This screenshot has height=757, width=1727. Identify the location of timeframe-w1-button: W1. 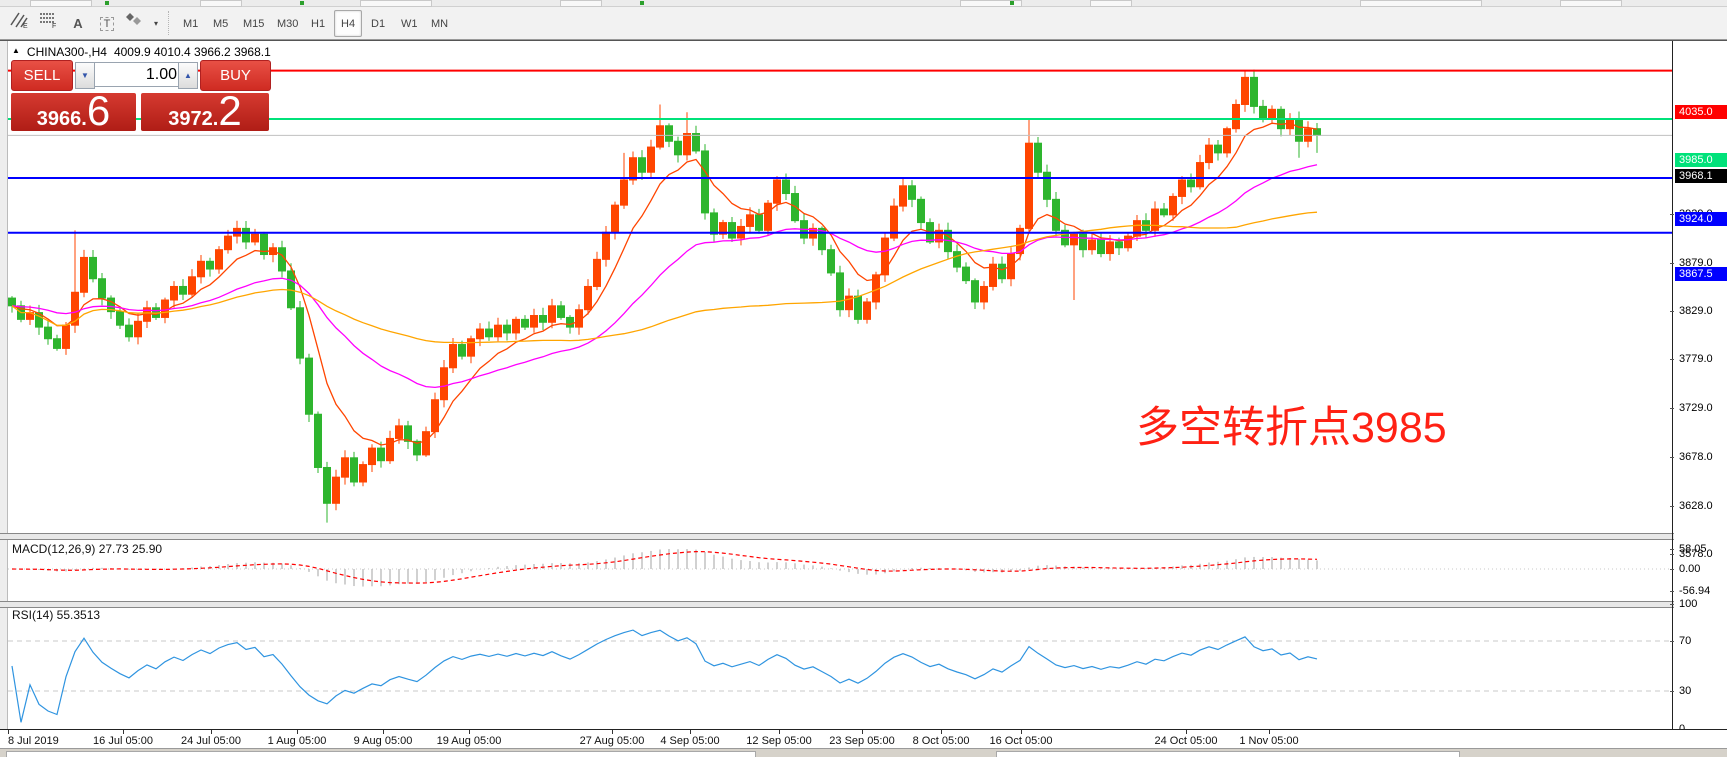
(409, 23).